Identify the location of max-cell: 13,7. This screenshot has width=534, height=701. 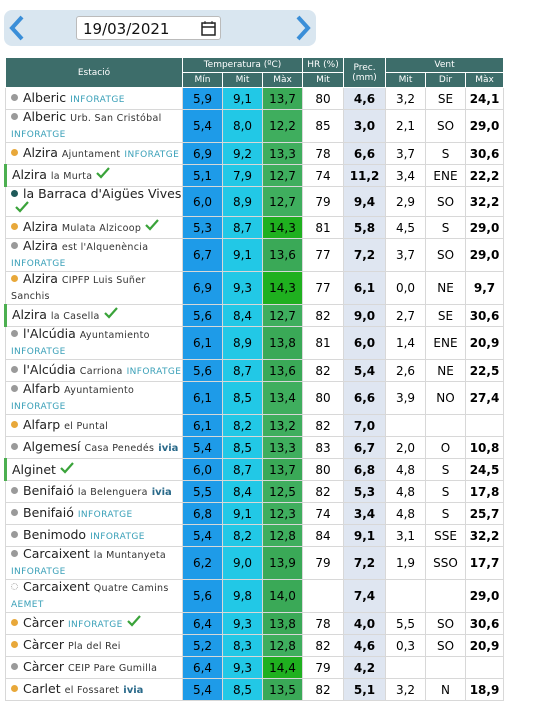
(282, 98).